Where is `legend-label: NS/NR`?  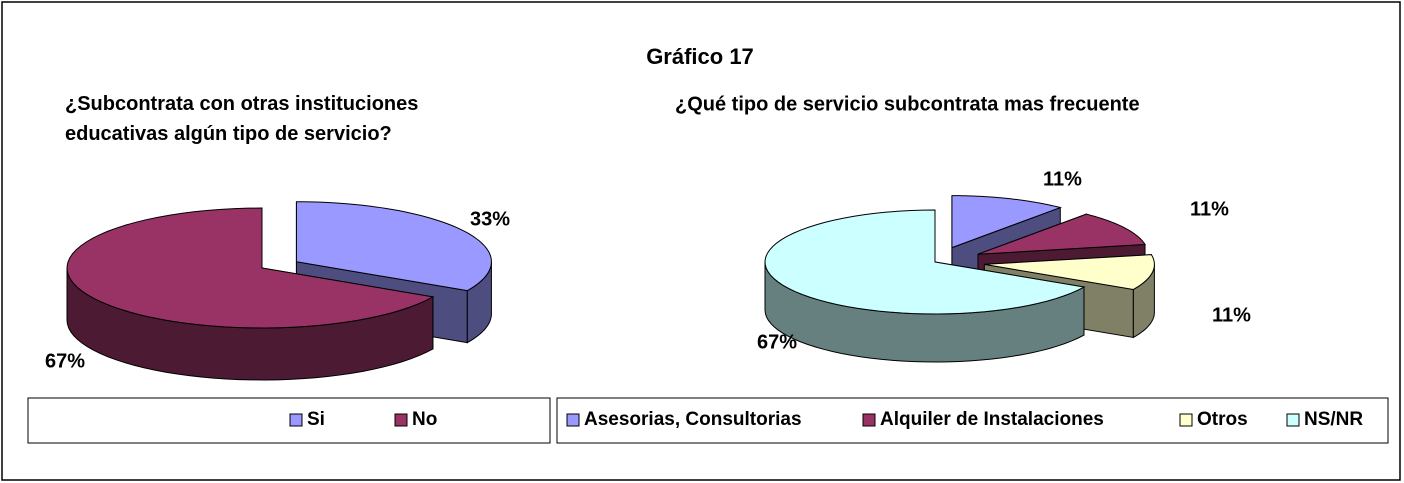
legend-label: NS/NR is located at coordinates (1333, 419).